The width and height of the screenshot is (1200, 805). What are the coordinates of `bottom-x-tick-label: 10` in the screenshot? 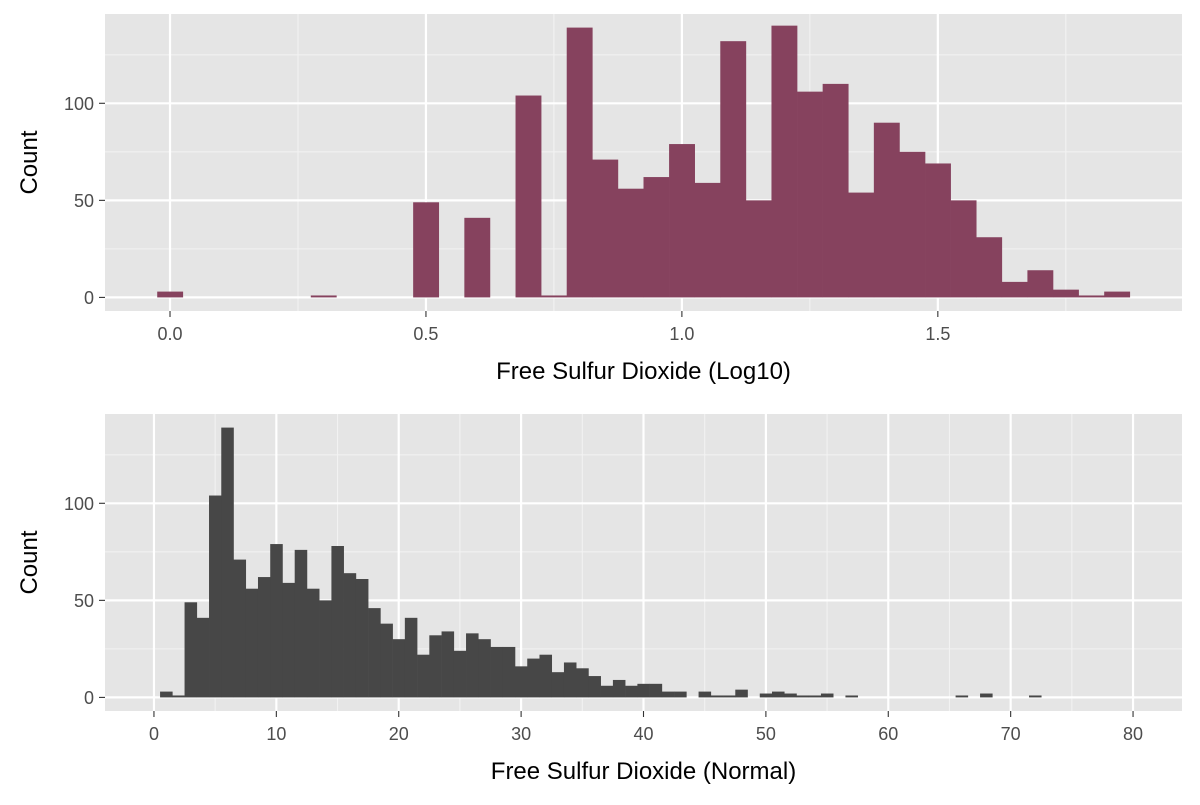 It's located at (276, 734).